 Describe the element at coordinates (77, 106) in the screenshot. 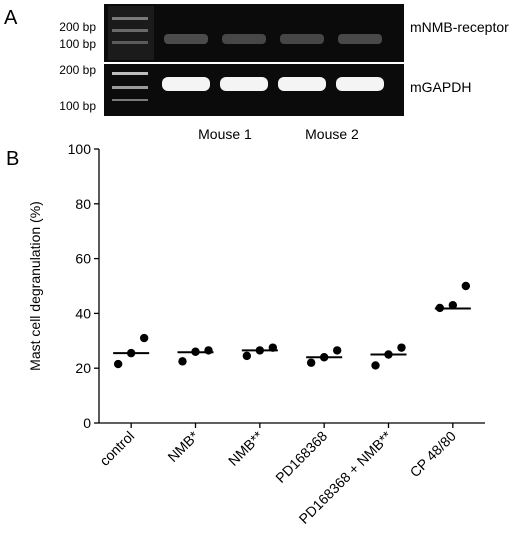

I see `gel-2-ladder-100: 100 bp` at that location.